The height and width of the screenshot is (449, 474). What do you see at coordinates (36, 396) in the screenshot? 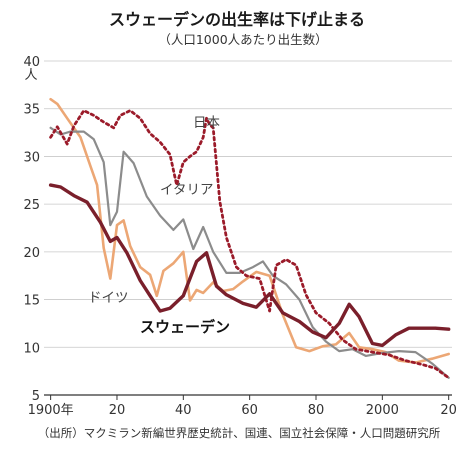
I see `y-tick-label: 5` at bounding box center [36, 396].